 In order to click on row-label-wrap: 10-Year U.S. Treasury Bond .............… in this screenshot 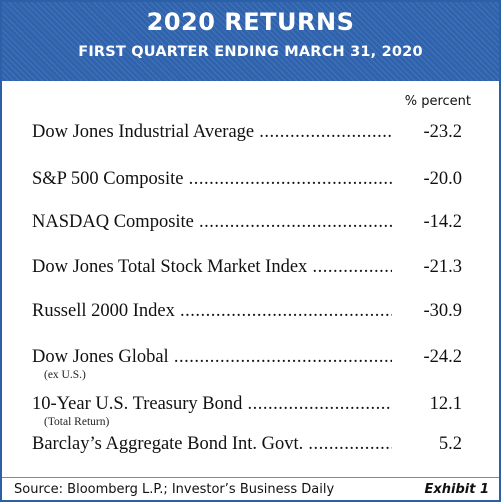, I will do `click(212, 404)`.